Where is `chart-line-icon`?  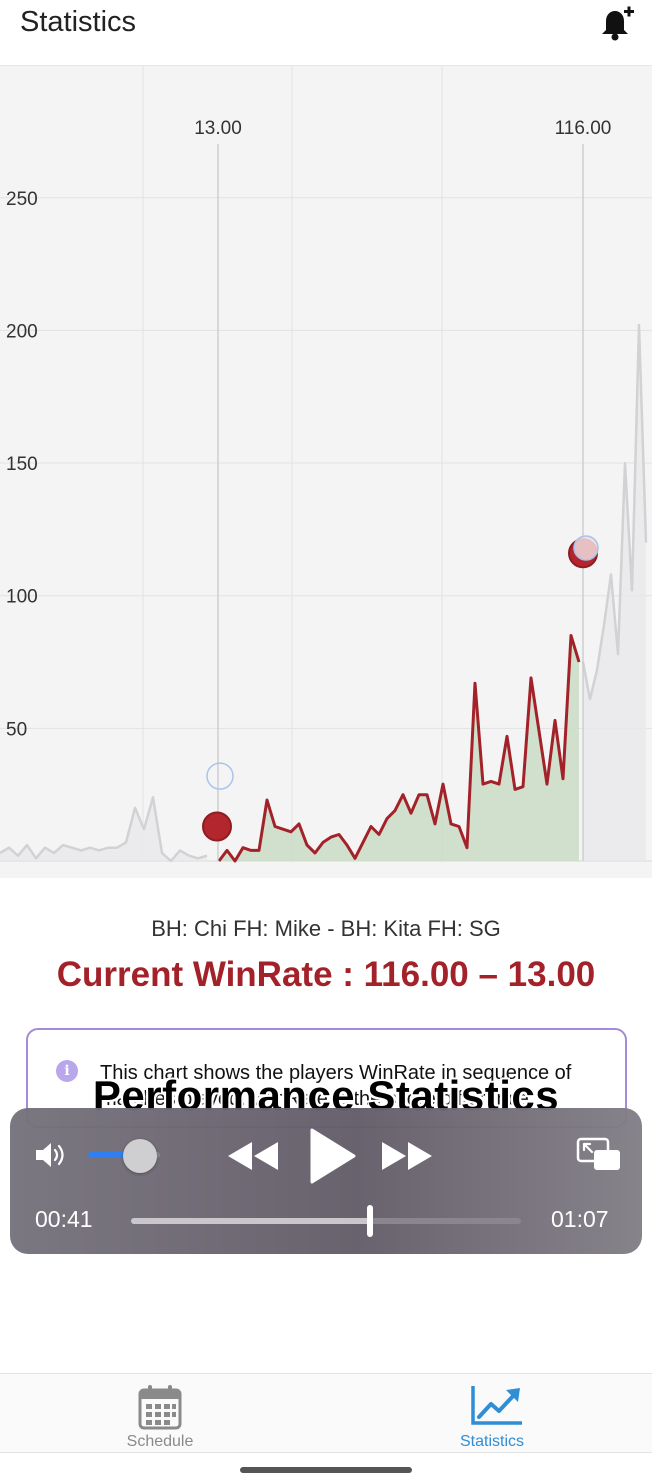 chart-line-icon is located at coordinates (496, 1405).